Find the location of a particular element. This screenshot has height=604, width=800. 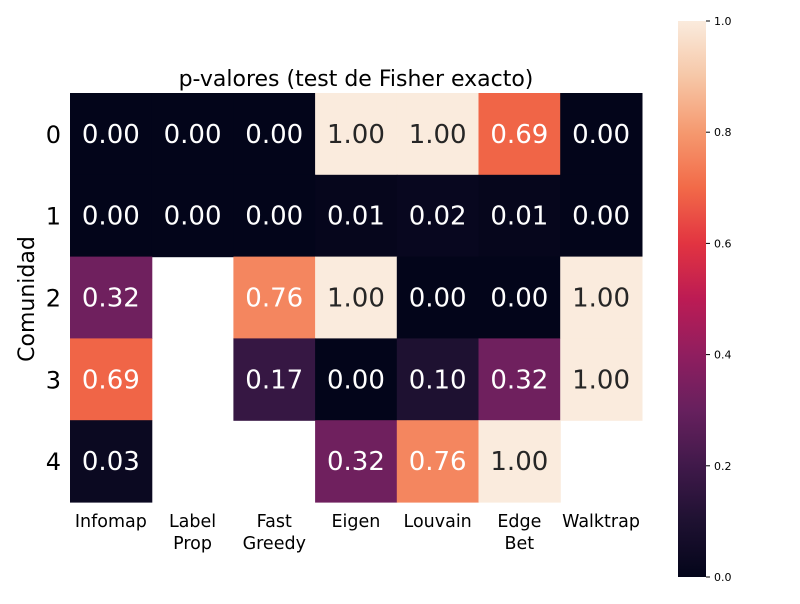

x-tick-label: Label Prop is located at coordinates (192, 533).